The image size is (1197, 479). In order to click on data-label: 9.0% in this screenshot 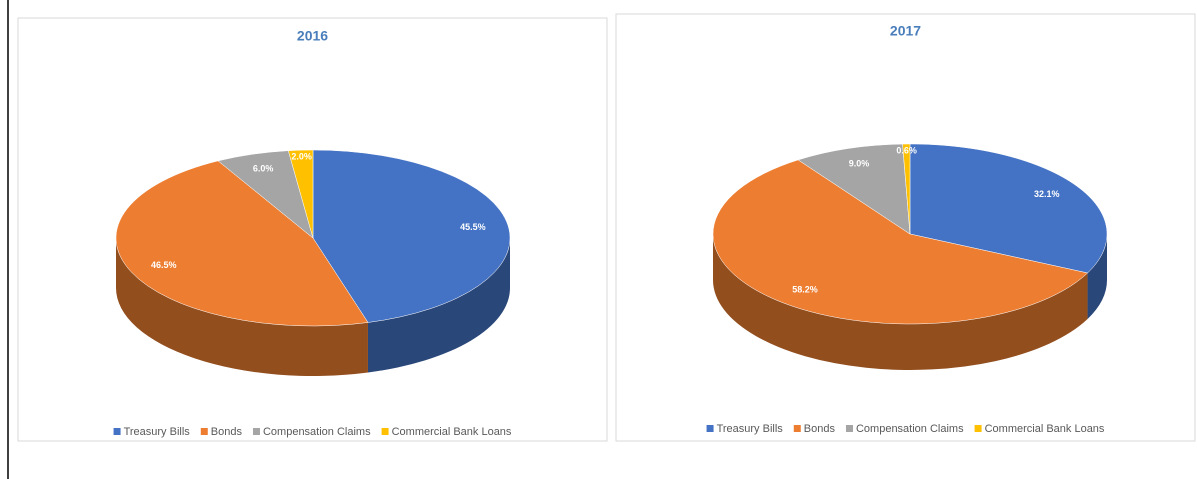, I will do `click(859, 163)`.